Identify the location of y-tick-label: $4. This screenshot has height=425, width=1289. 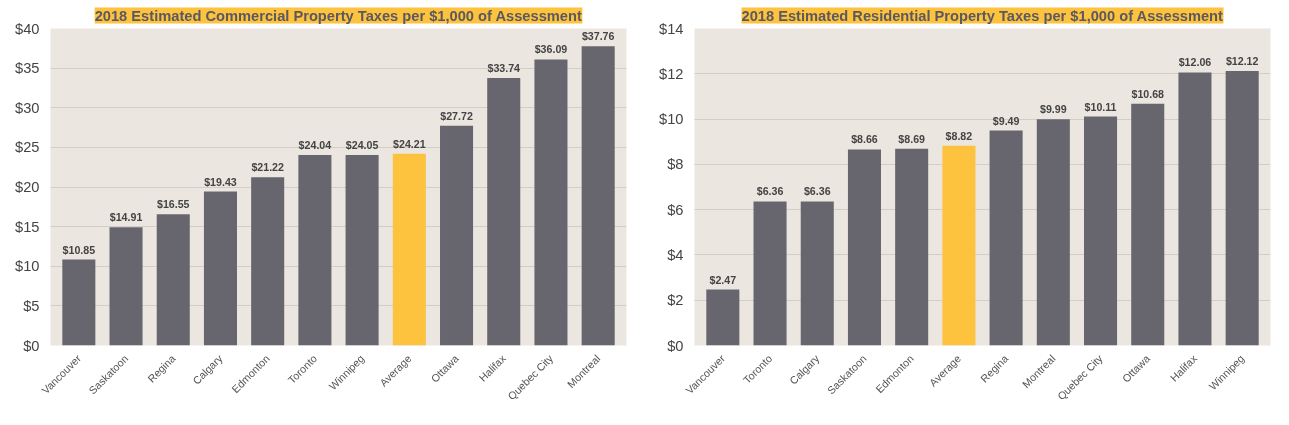
(675, 254).